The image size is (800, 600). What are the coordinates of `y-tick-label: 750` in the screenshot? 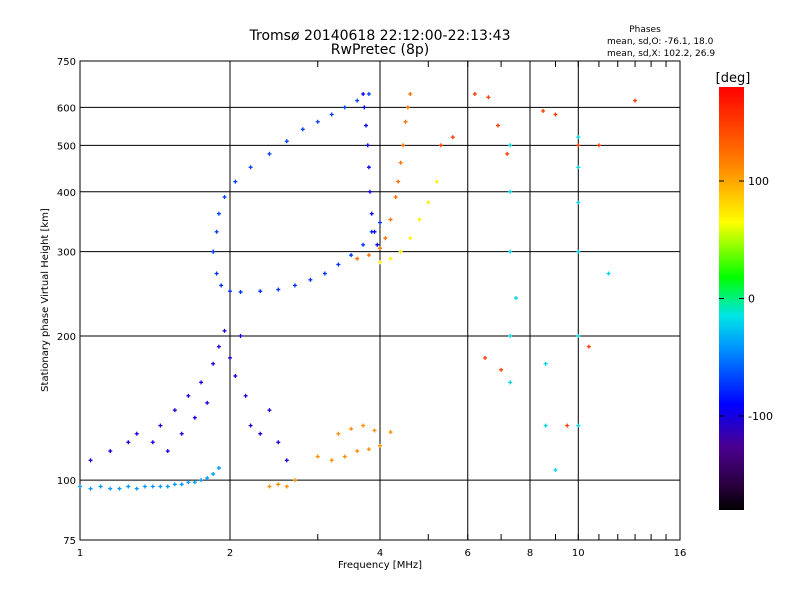 It's located at (66, 62).